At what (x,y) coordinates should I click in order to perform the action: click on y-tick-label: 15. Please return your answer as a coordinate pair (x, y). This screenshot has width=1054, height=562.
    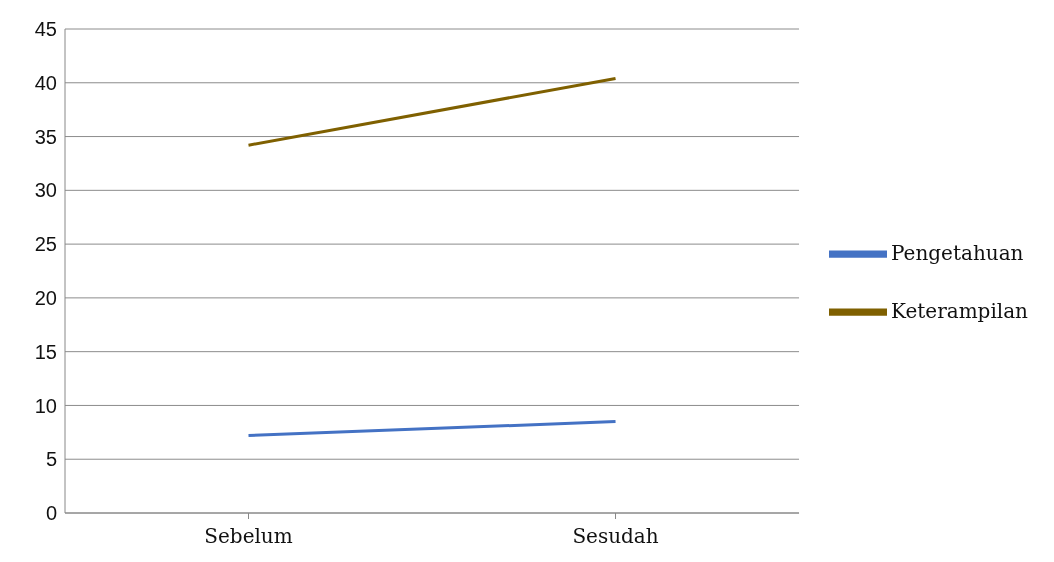
    Looking at the image, I should click on (45, 351).